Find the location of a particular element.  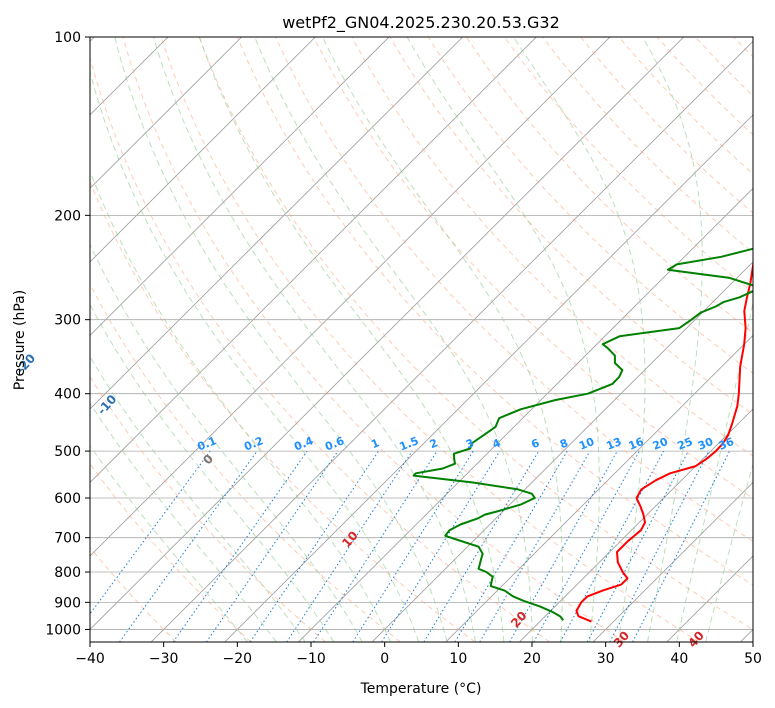

x-tick-label: −20 is located at coordinates (238, 659).